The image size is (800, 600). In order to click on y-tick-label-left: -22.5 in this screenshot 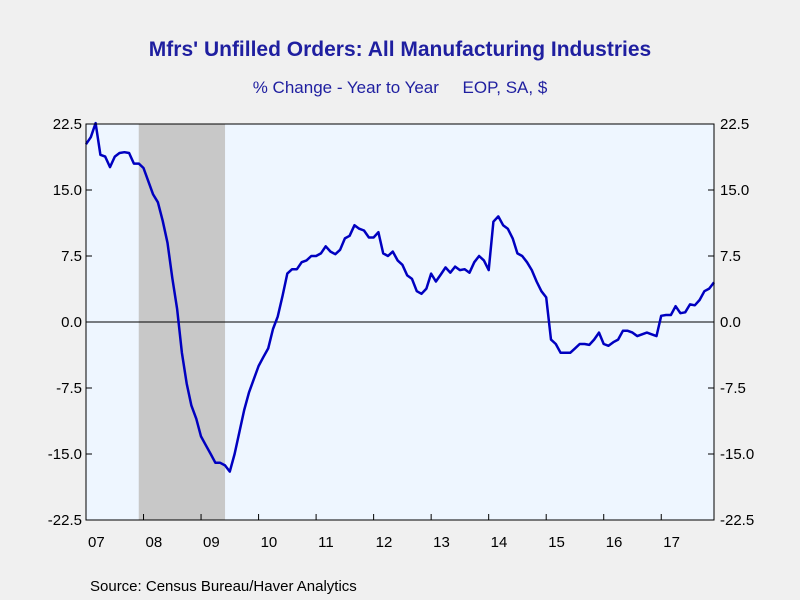, I will do `click(65, 520)`.